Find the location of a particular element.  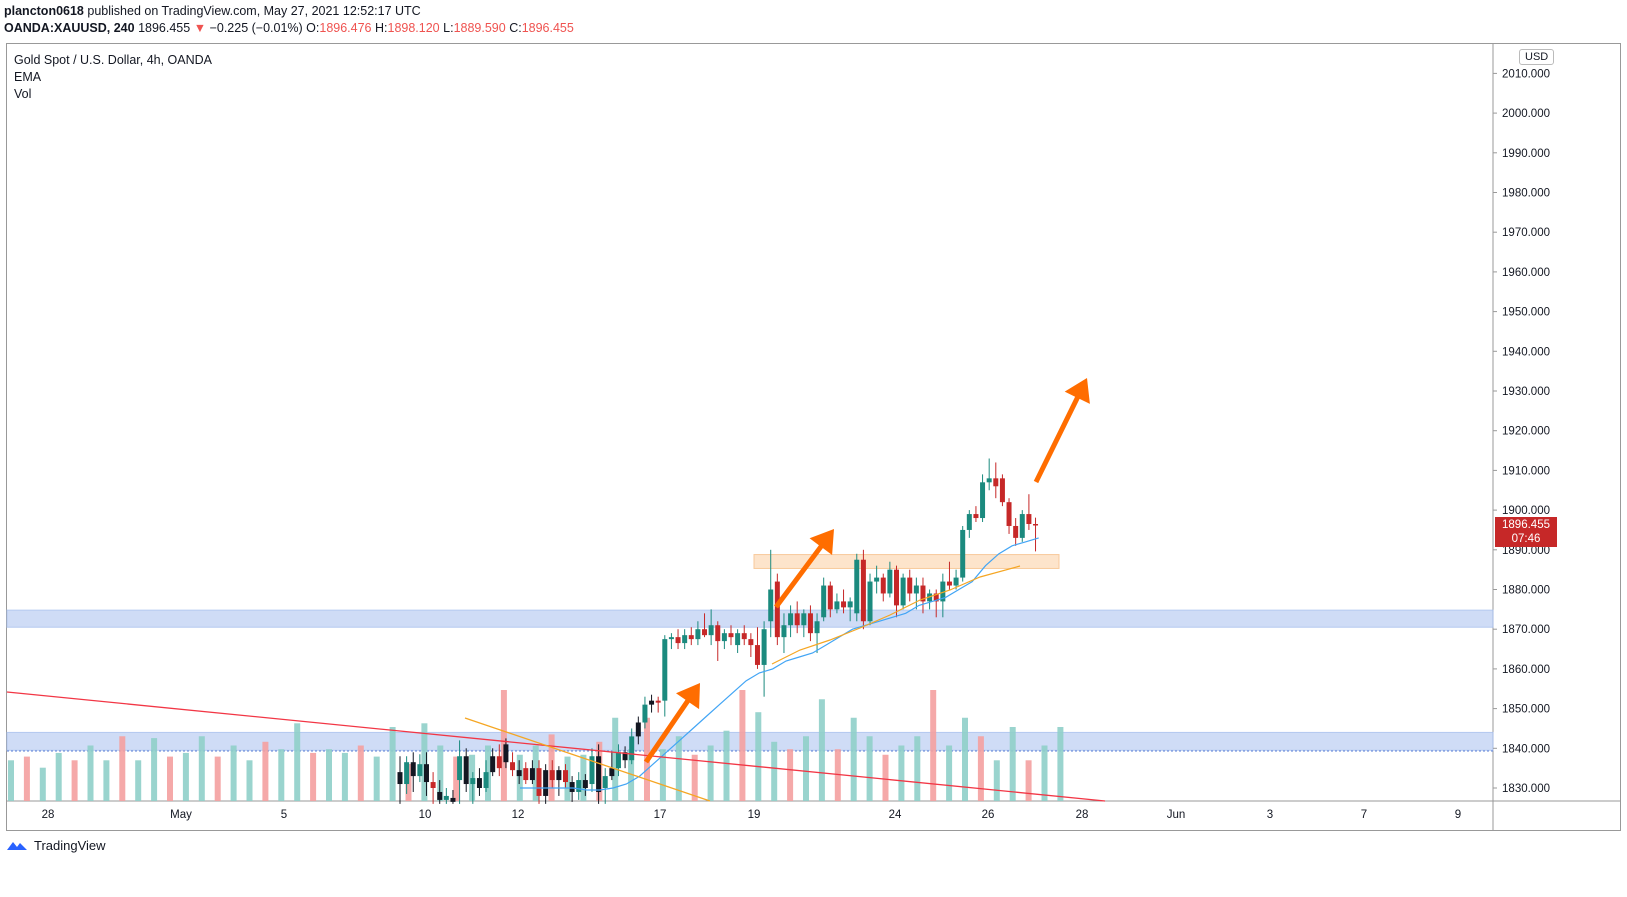

x-tick-label: Jun is located at coordinates (1176, 815).